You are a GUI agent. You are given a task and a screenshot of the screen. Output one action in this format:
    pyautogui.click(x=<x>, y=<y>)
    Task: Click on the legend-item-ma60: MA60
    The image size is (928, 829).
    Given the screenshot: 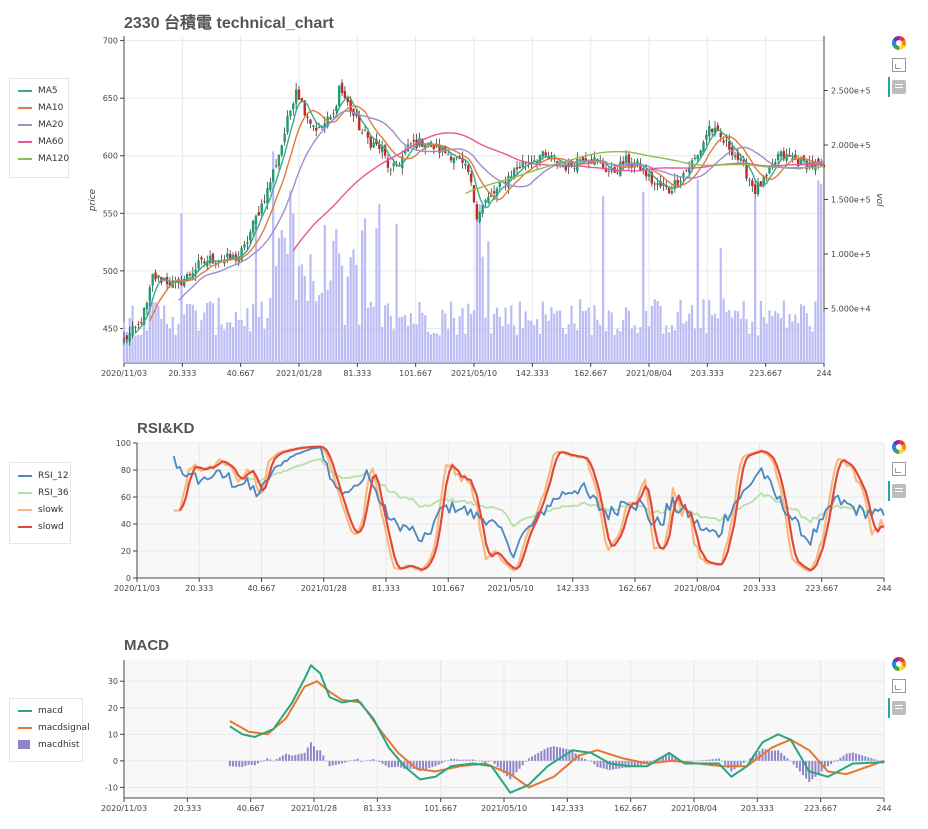 What is the action you would take?
    pyautogui.click(x=40, y=142)
    